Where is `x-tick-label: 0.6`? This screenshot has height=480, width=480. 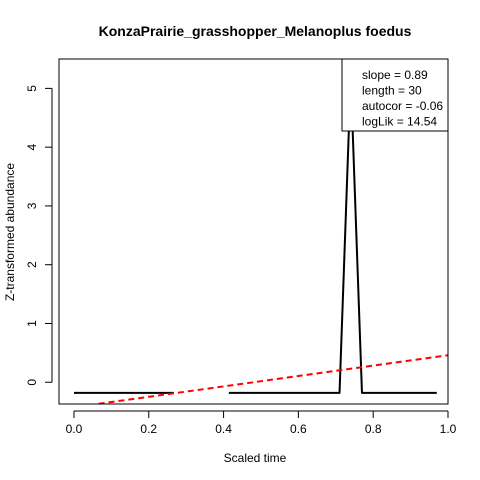 x-tick-label: 0.6 is located at coordinates (298, 429).